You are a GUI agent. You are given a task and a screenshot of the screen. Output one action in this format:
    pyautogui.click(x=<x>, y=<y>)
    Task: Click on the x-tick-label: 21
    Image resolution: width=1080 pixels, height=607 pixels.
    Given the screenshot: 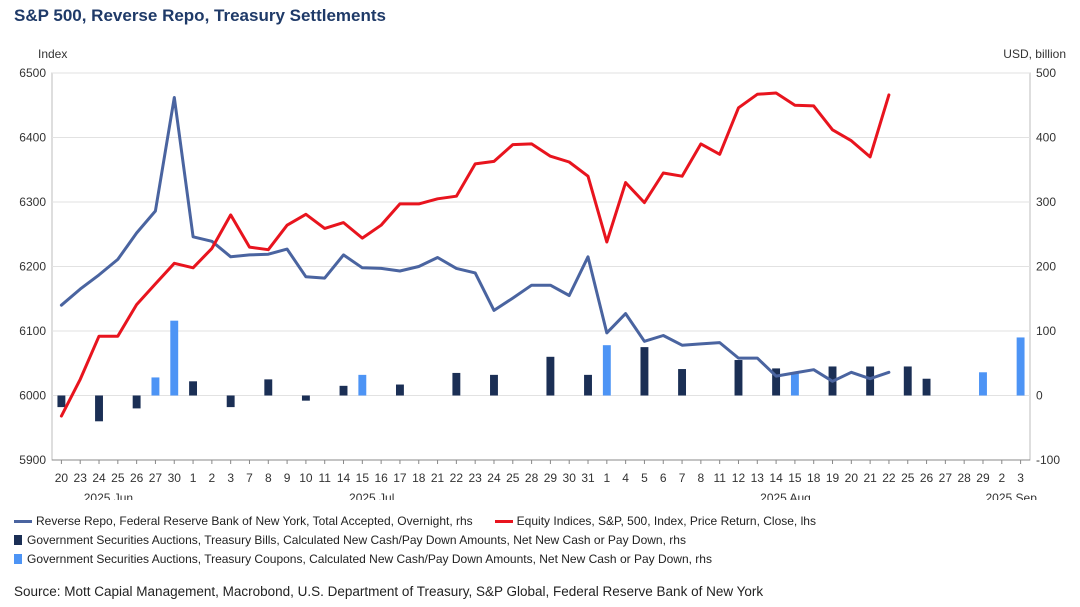 What is the action you would take?
    pyautogui.click(x=870, y=478)
    